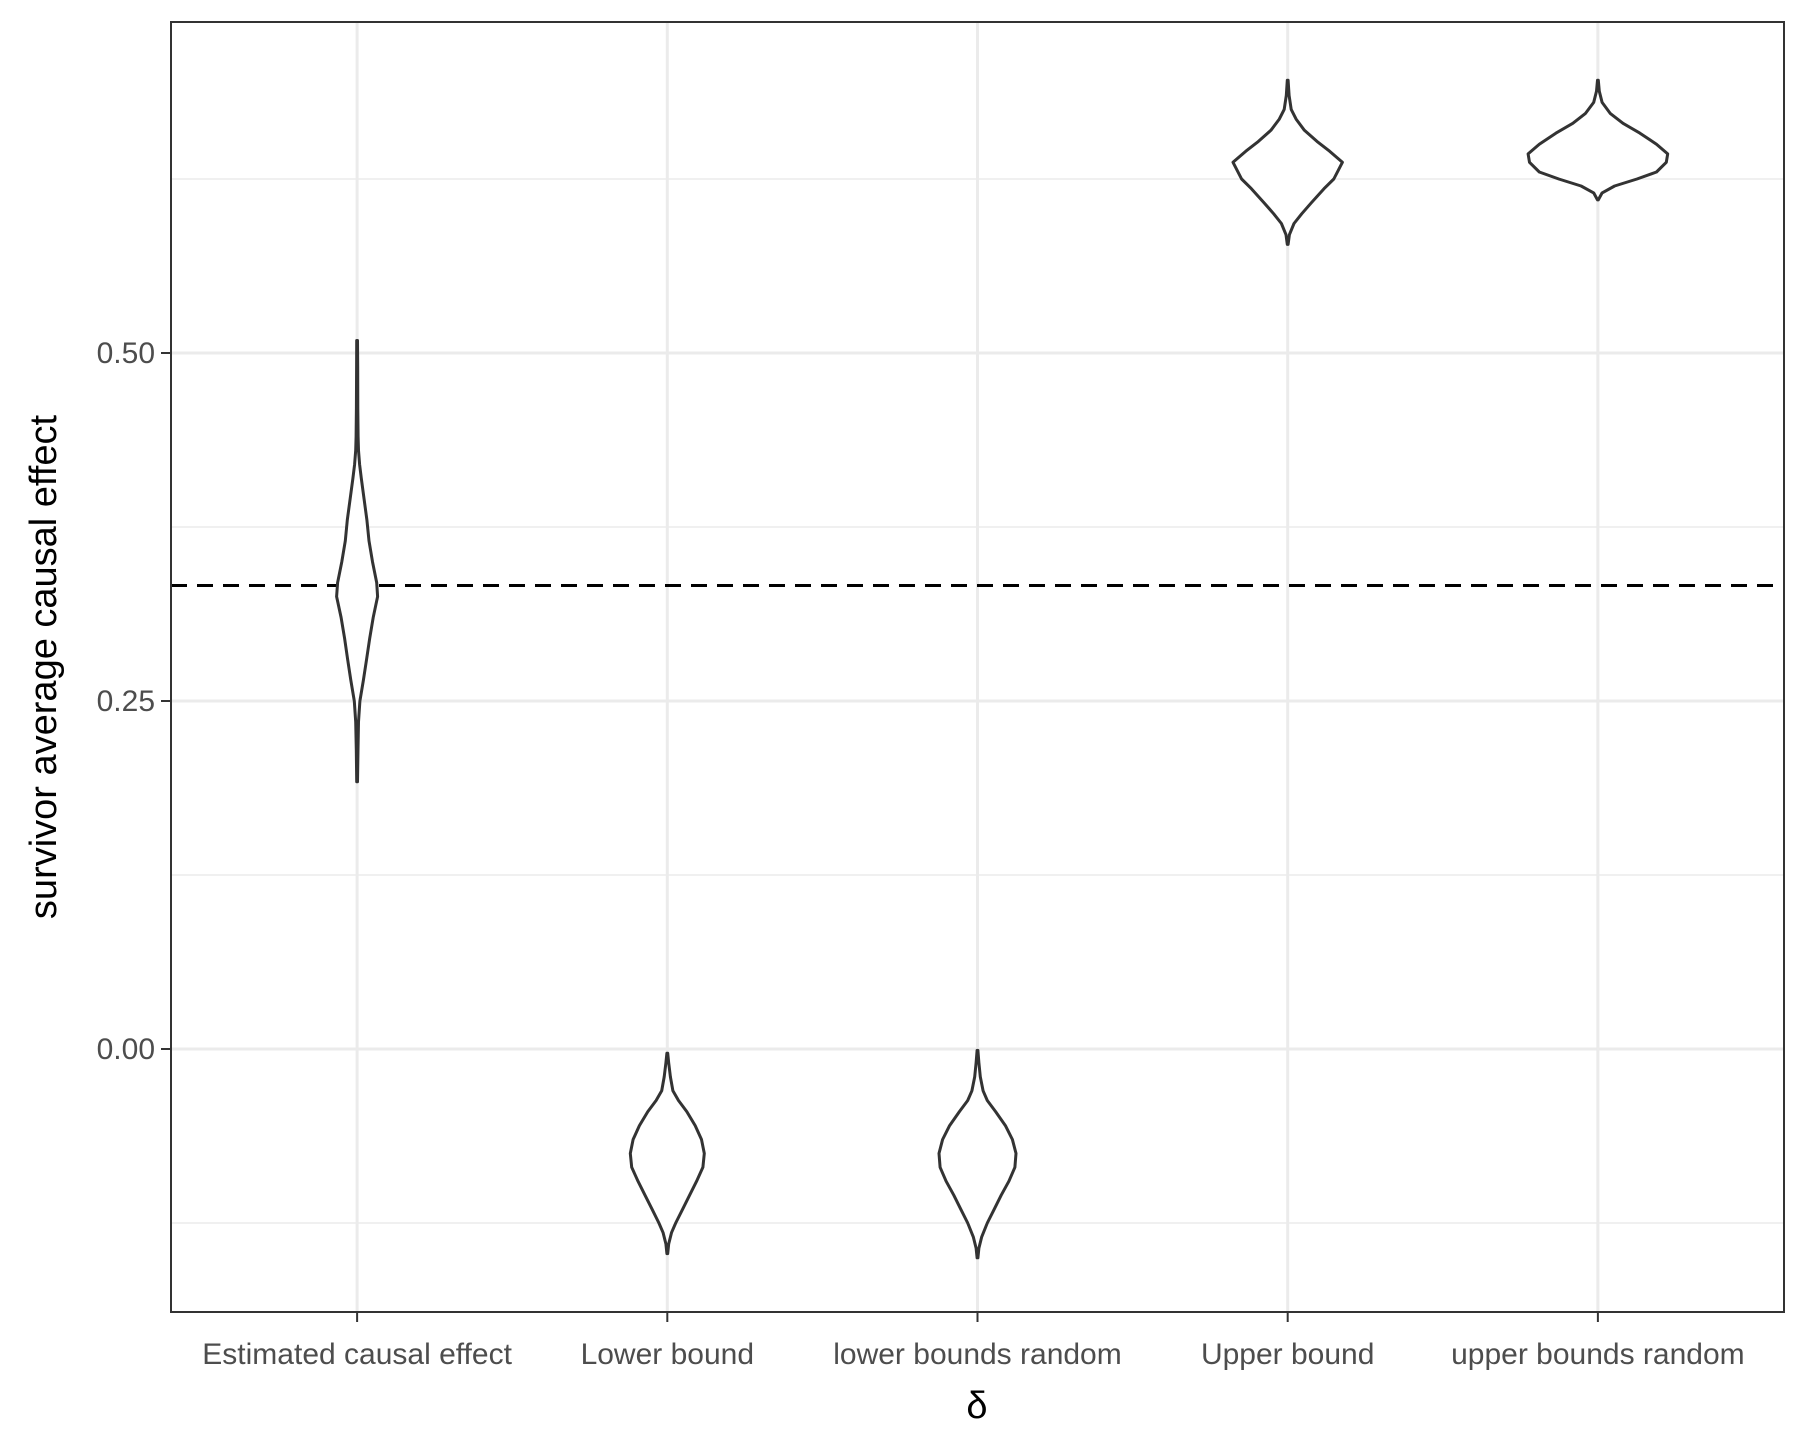 The image size is (1800, 1448). I want to click on y-tick-label-2: 0.50, so click(126, 353).